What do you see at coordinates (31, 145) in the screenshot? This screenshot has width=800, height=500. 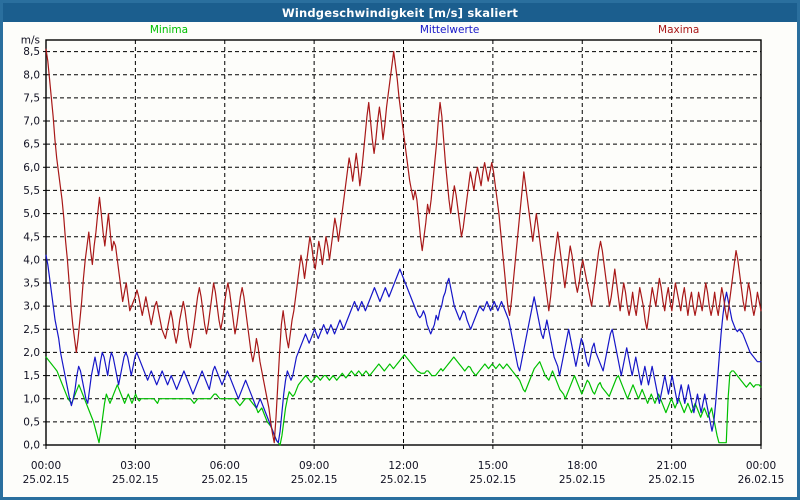 I see `y-axis-tick-label: 6,5` at bounding box center [31, 145].